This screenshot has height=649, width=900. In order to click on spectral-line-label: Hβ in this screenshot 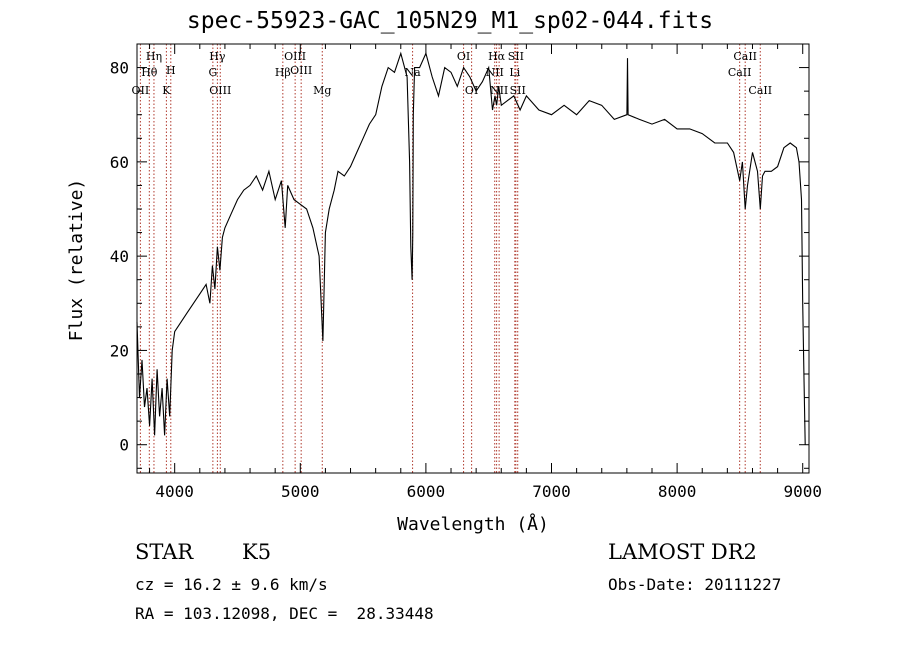, I will do `click(283, 72)`.